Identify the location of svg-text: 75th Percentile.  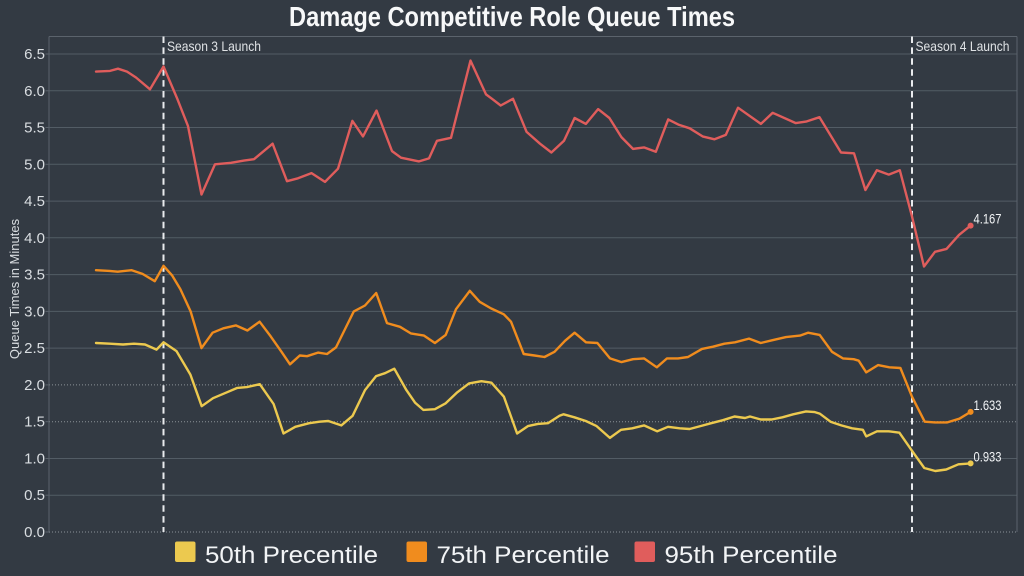
(523, 555).